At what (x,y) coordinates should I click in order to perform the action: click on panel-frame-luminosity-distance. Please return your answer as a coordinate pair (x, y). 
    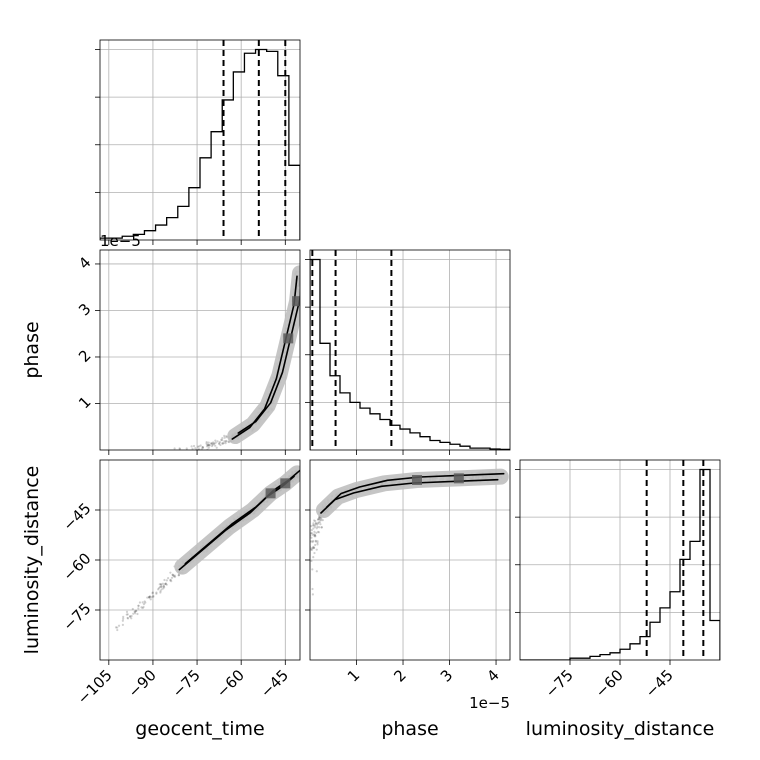
    Looking at the image, I should click on (620, 560).